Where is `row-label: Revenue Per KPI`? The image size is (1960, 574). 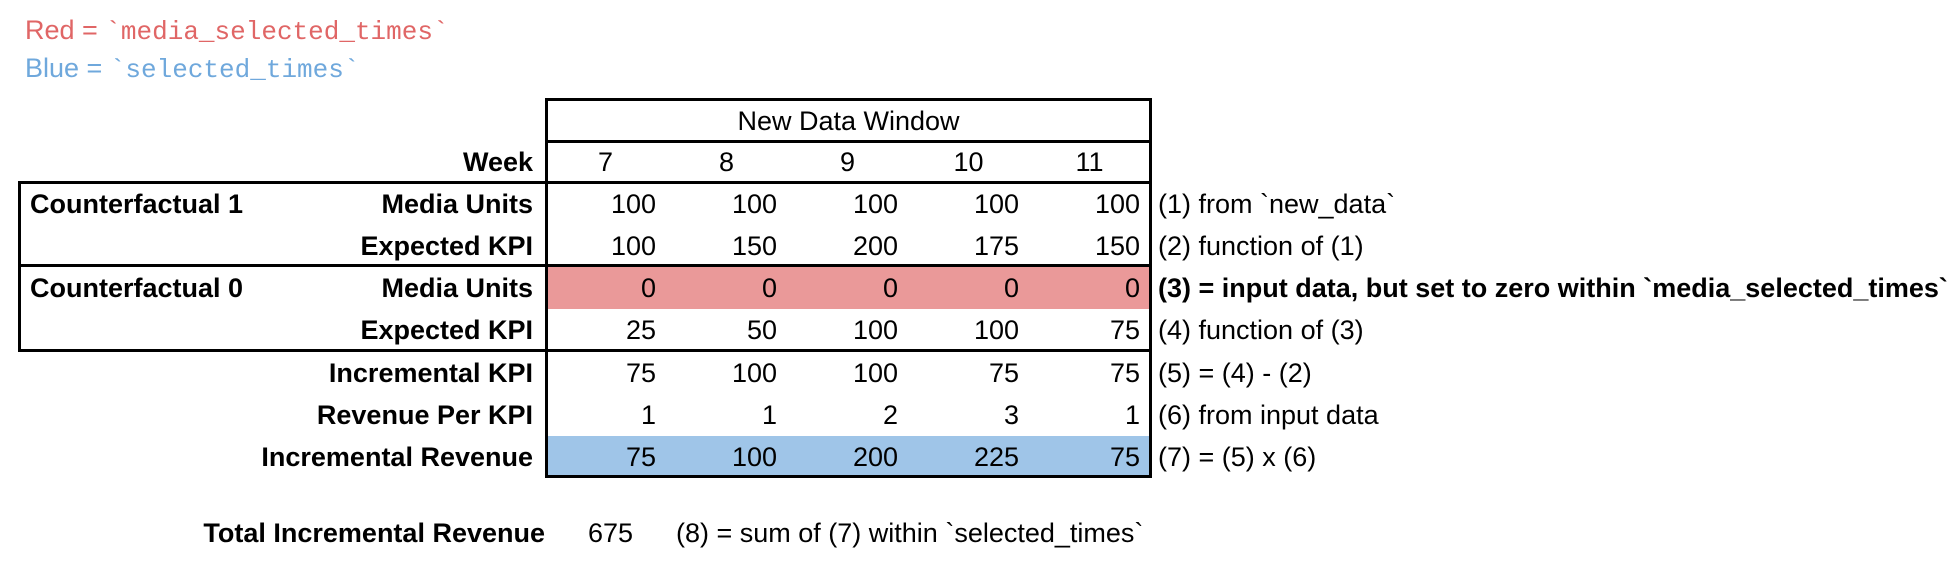 row-label: Revenue Per KPI is located at coordinates (424, 415).